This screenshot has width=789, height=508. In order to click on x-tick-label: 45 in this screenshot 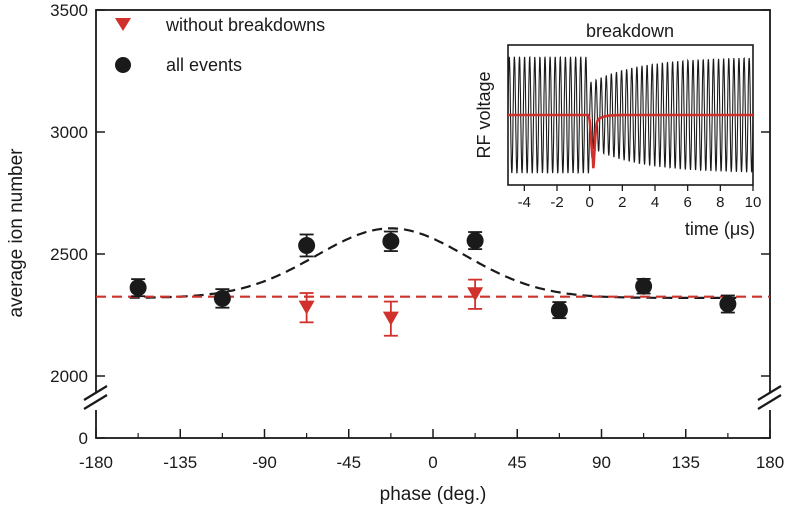, I will do `click(517, 462)`.